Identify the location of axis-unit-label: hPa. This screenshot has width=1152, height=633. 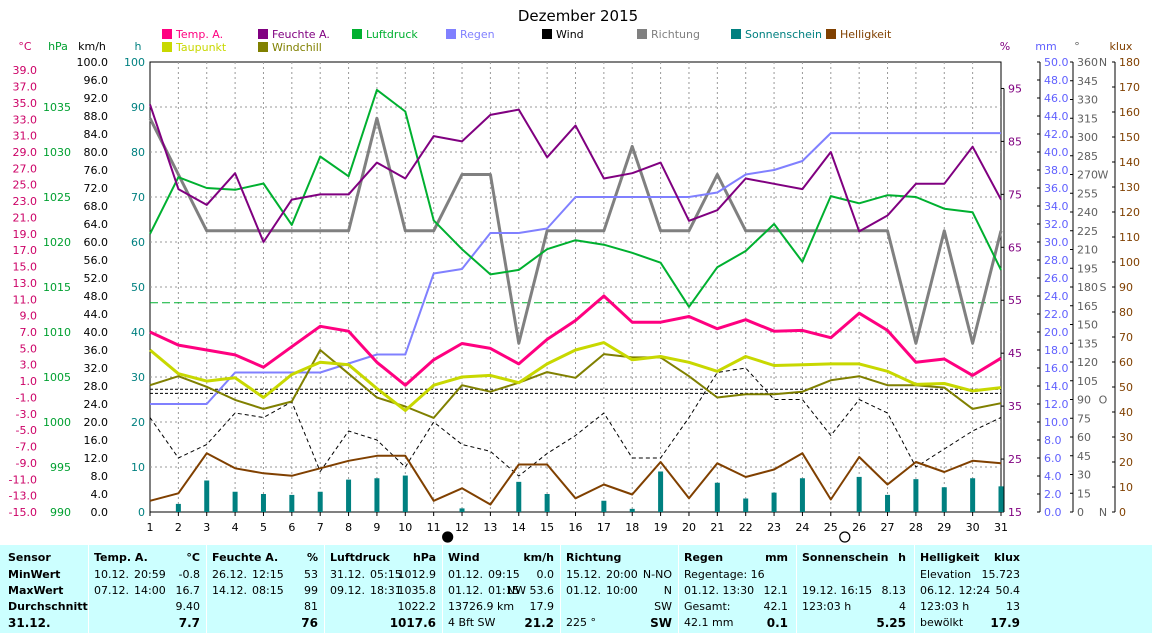
(58, 46).